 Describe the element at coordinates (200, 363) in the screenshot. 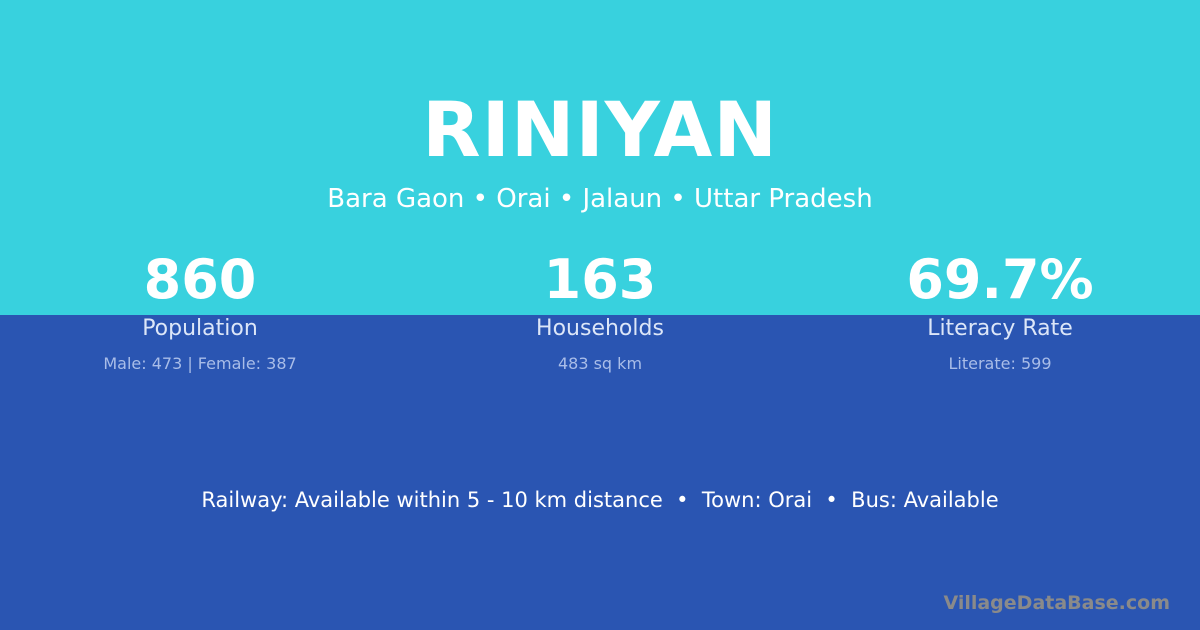

I see `stat-detail: Male: 473 | Female: 387` at that location.